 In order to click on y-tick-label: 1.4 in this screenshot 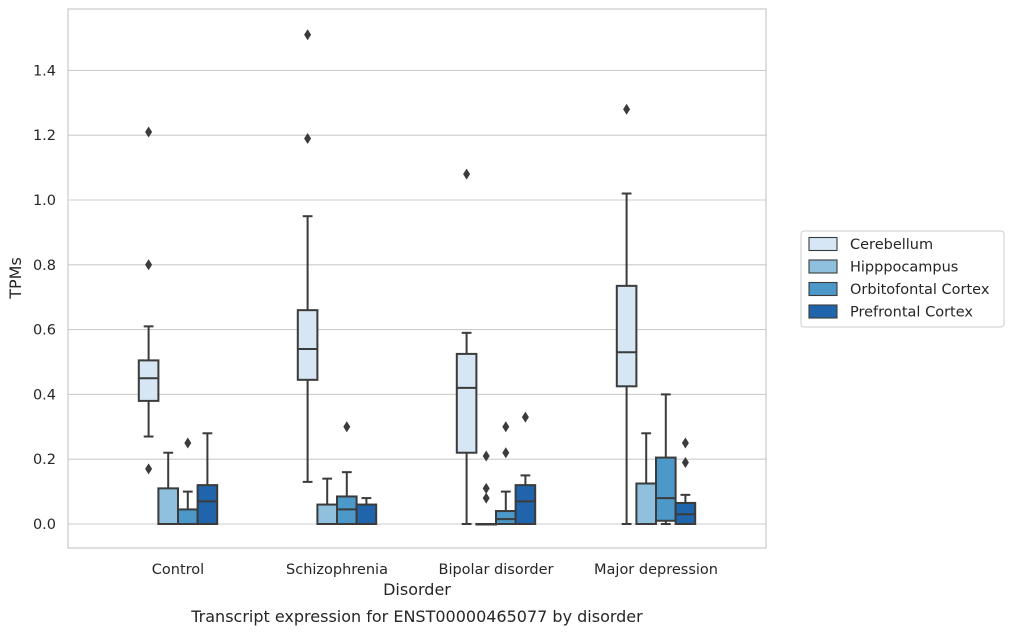, I will do `click(44, 71)`.